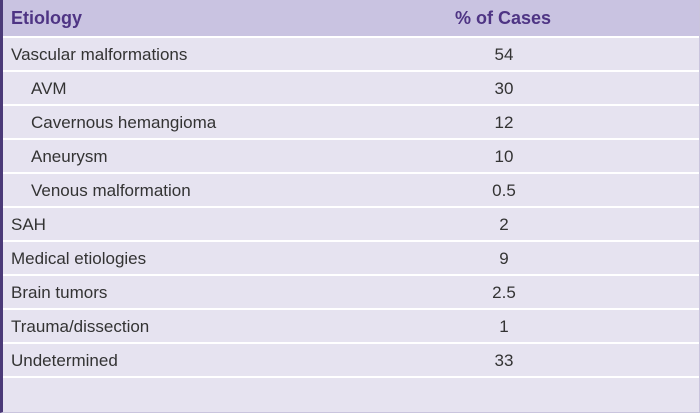  I want to click on row-label: Medical etiologies, so click(79, 258).